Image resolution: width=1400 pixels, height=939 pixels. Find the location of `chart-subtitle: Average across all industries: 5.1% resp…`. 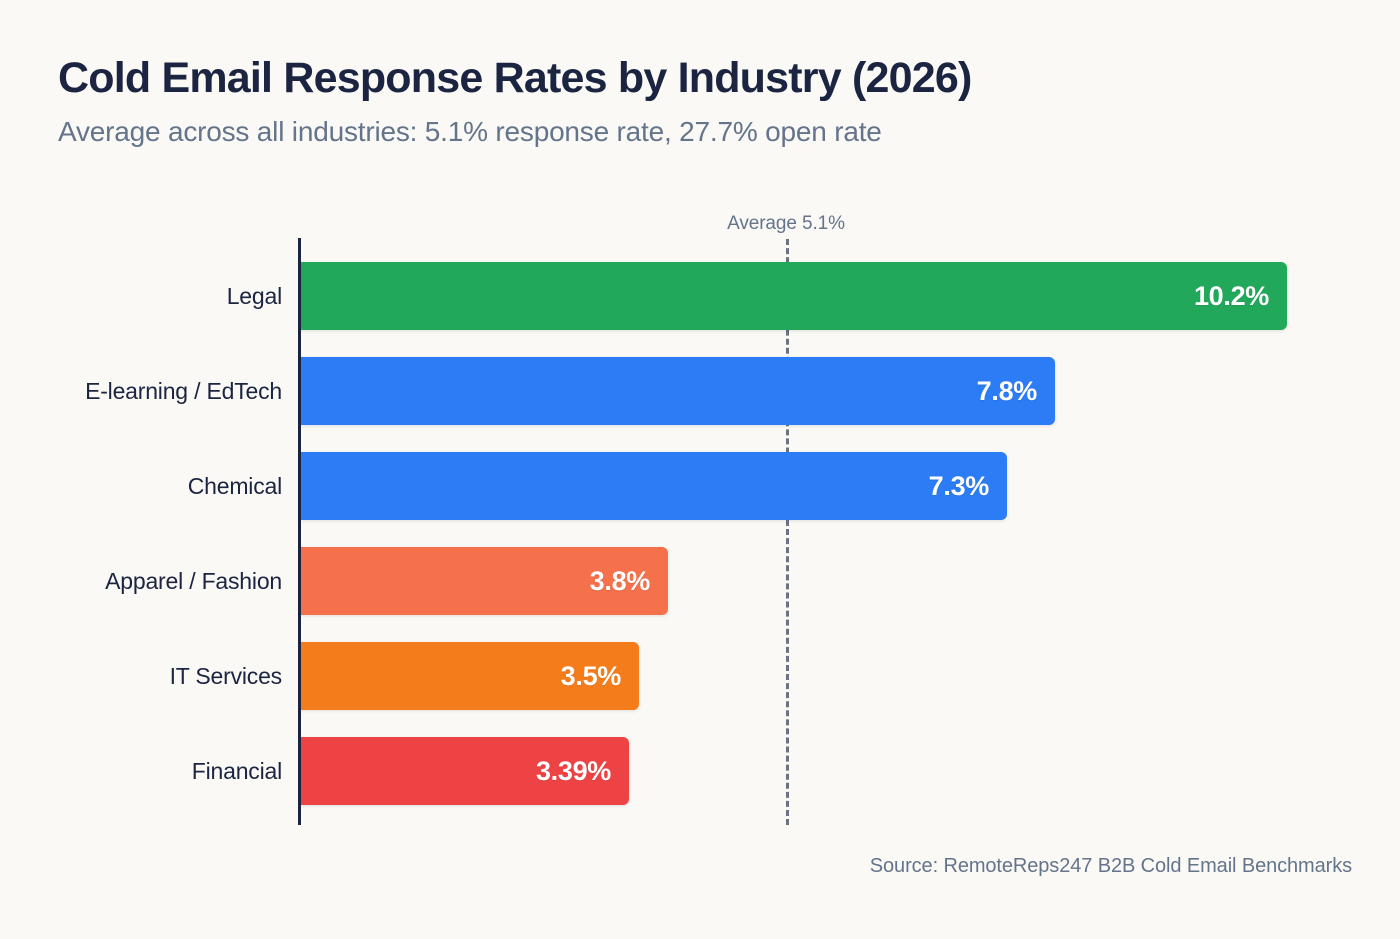

chart-subtitle: Average across all industries: 5.1% resp… is located at coordinates (470, 132).